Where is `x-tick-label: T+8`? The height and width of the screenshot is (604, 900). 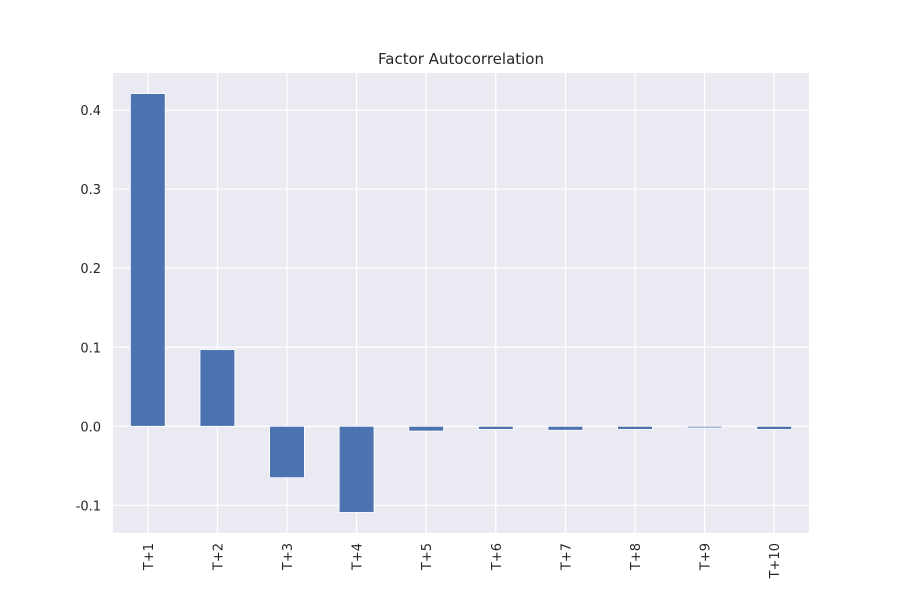 x-tick-label: T+8 is located at coordinates (636, 557).